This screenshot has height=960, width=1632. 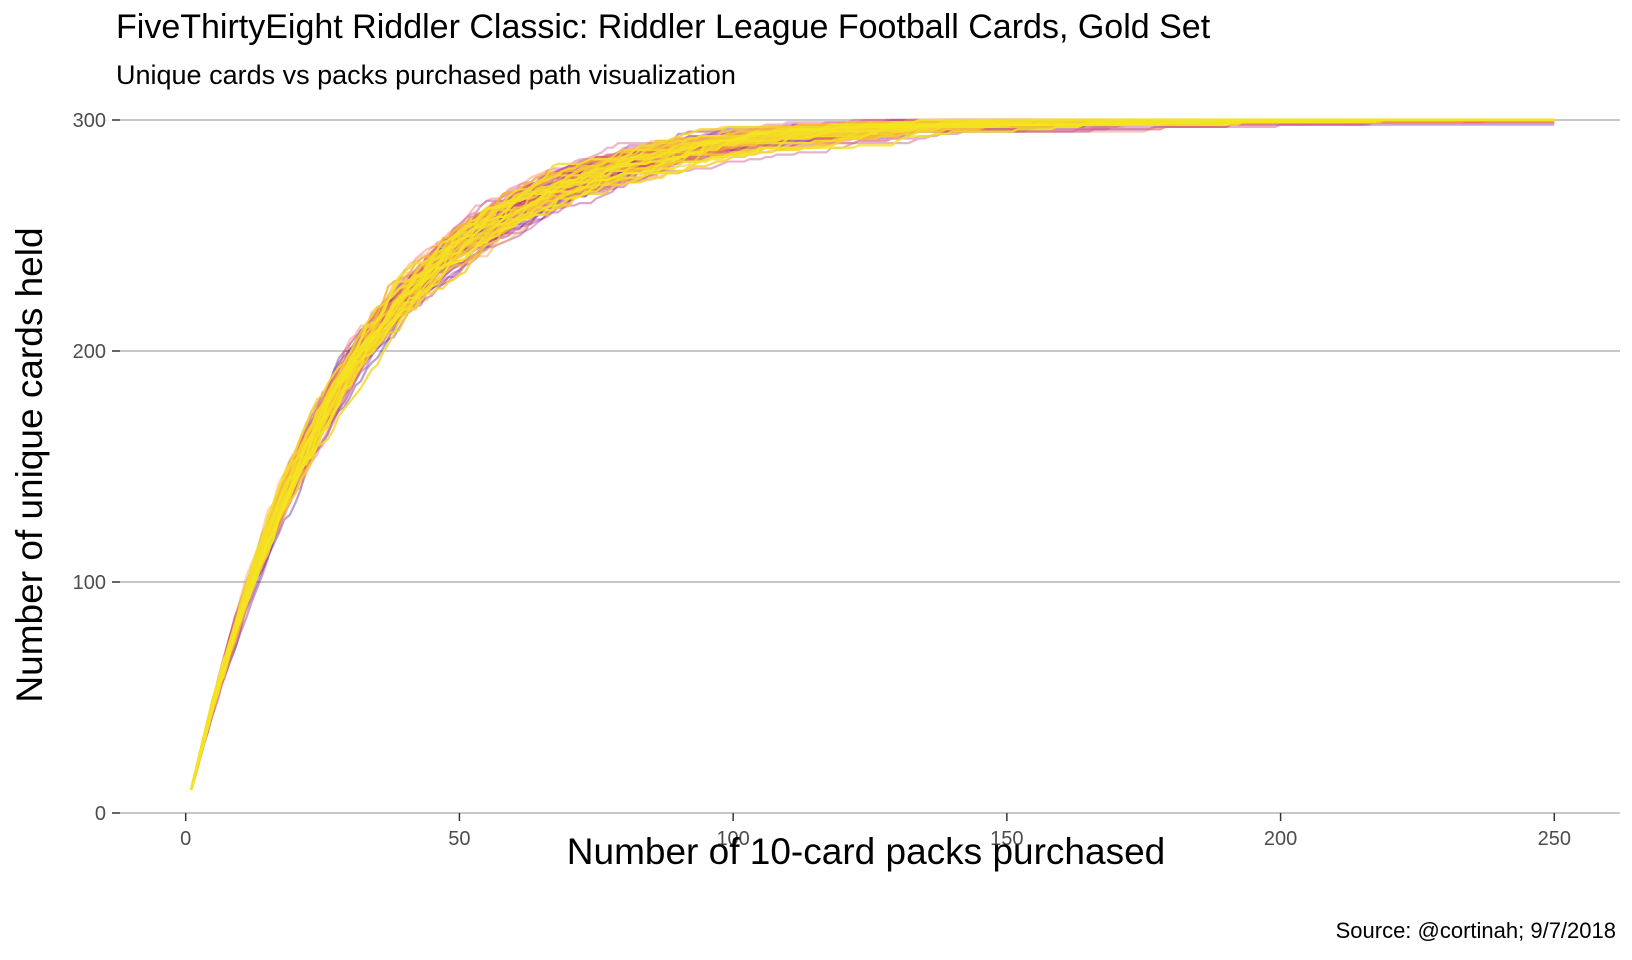 I want to click on y-tick-label: 200, so click(x=89, y=352).